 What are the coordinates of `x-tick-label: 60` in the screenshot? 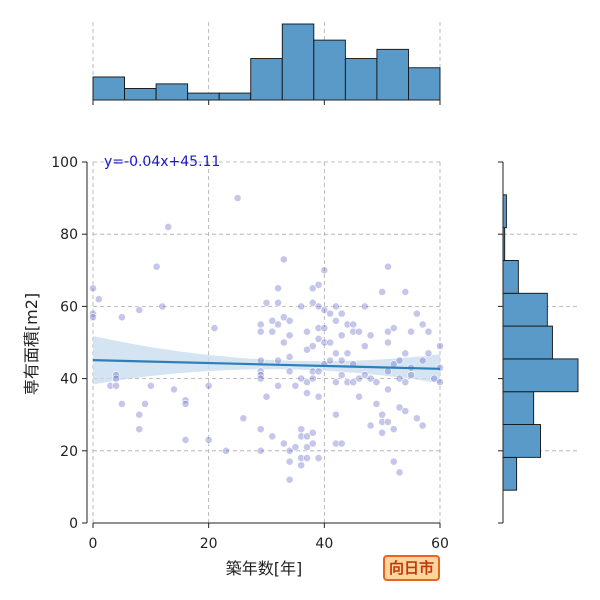 It's located at (440, 544).